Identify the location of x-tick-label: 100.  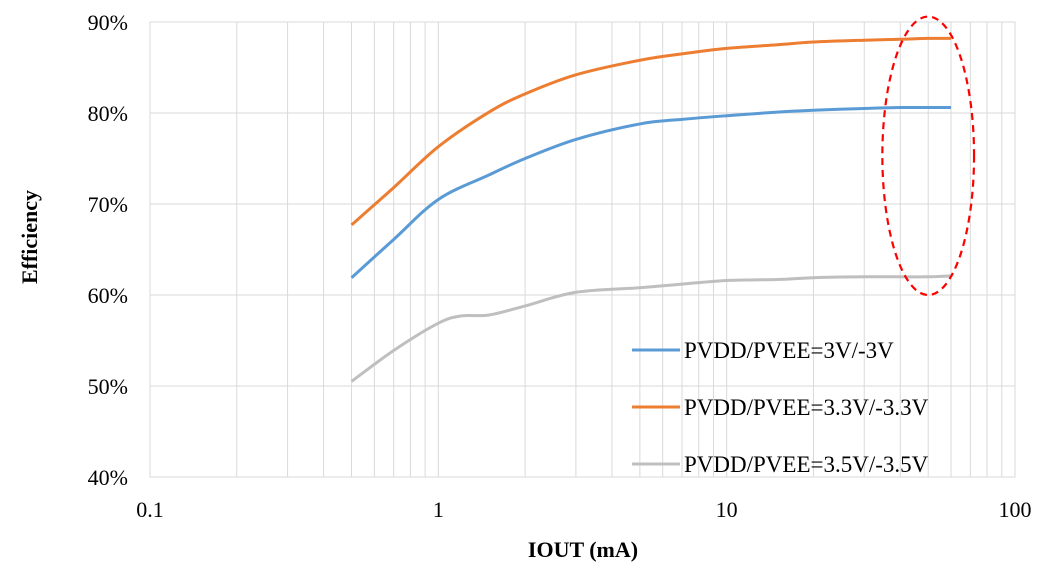
(1015, 509).